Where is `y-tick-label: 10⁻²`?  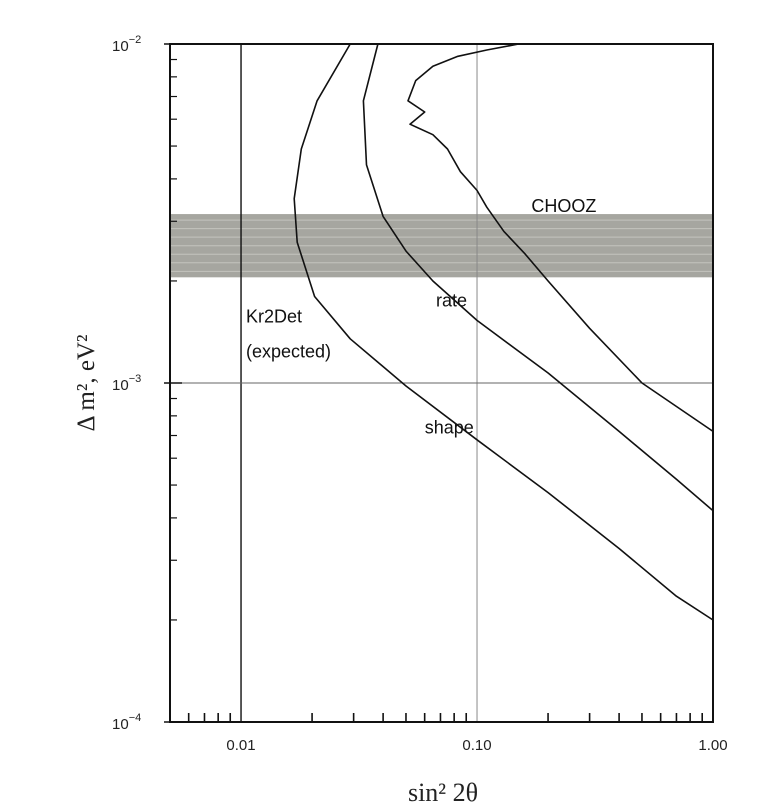 y-tick-label: 10⁻² is located at coordinates (126, 44).